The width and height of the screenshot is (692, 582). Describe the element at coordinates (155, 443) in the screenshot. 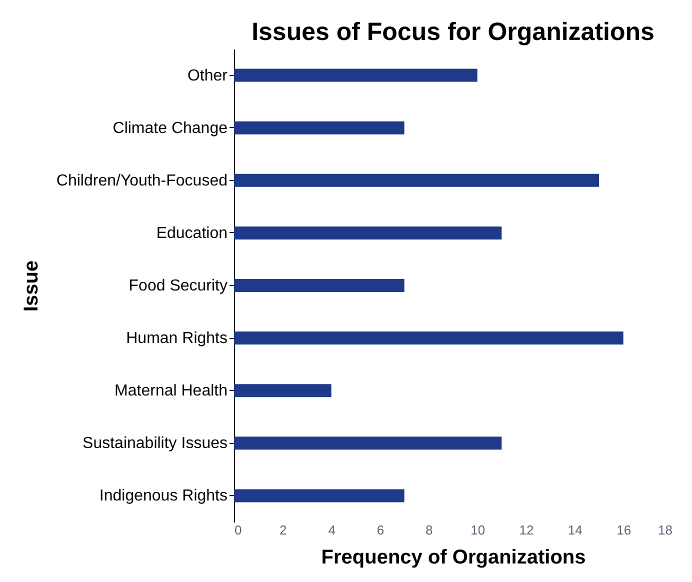

I see `y-tick-label: Sustainability Issues` at that location.